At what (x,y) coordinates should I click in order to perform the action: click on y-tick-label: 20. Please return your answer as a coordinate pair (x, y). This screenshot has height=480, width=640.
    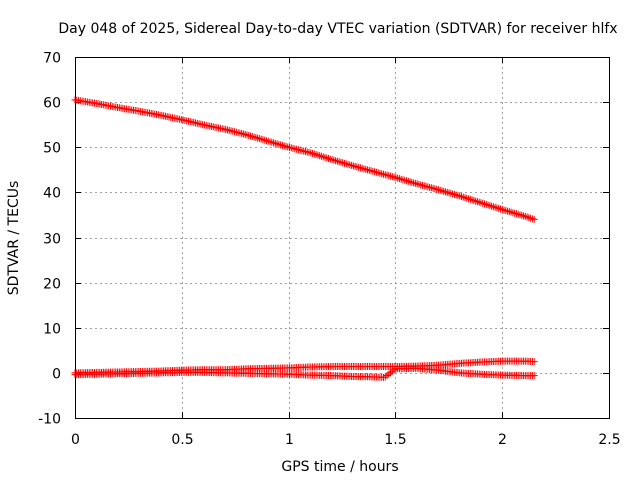
    Looking at the image, I should click on (52, 285).